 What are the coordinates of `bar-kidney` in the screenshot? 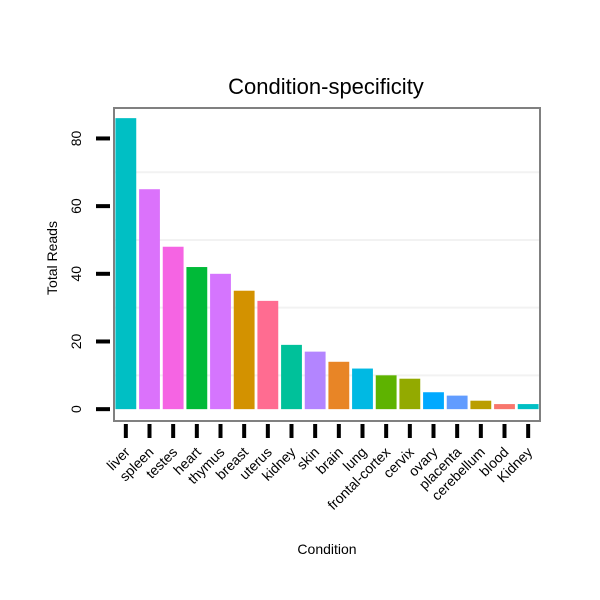 It's located at (291, 377).